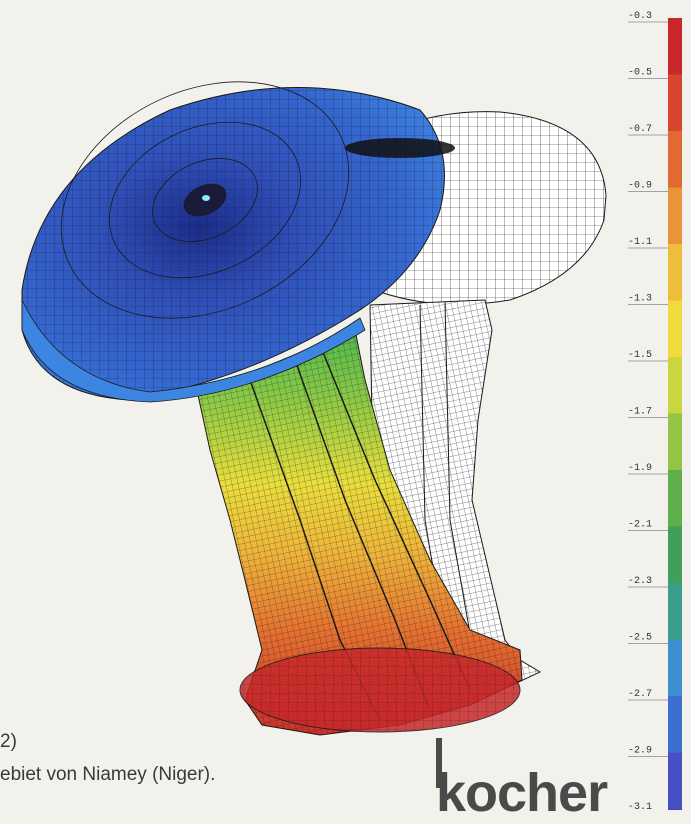 This screenshot has width=691, height=824. I want to click on legend-label: -2.1, so click(640, 525).